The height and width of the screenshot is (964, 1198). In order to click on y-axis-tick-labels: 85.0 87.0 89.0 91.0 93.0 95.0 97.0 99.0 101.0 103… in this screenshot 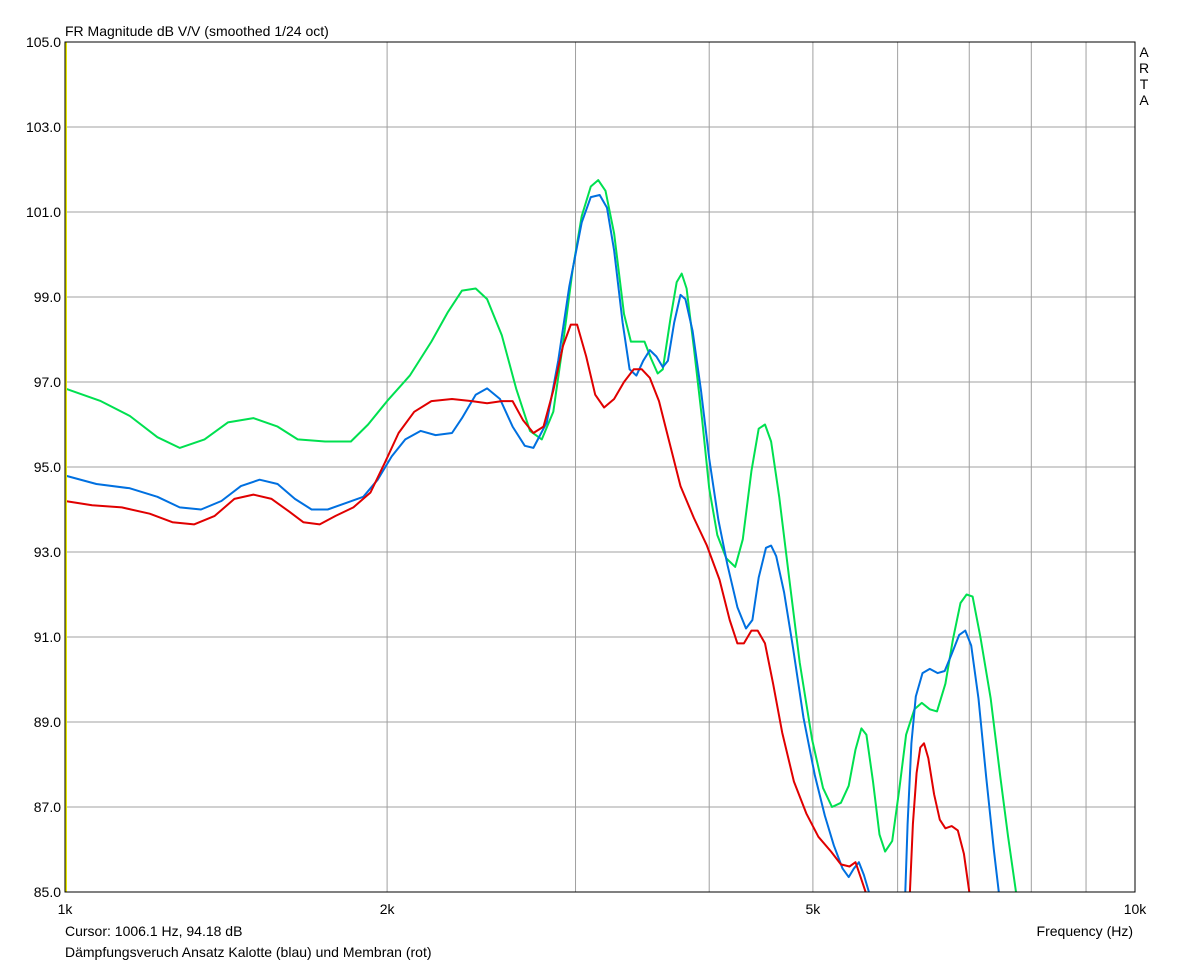, I will do `click(43, 467)`.